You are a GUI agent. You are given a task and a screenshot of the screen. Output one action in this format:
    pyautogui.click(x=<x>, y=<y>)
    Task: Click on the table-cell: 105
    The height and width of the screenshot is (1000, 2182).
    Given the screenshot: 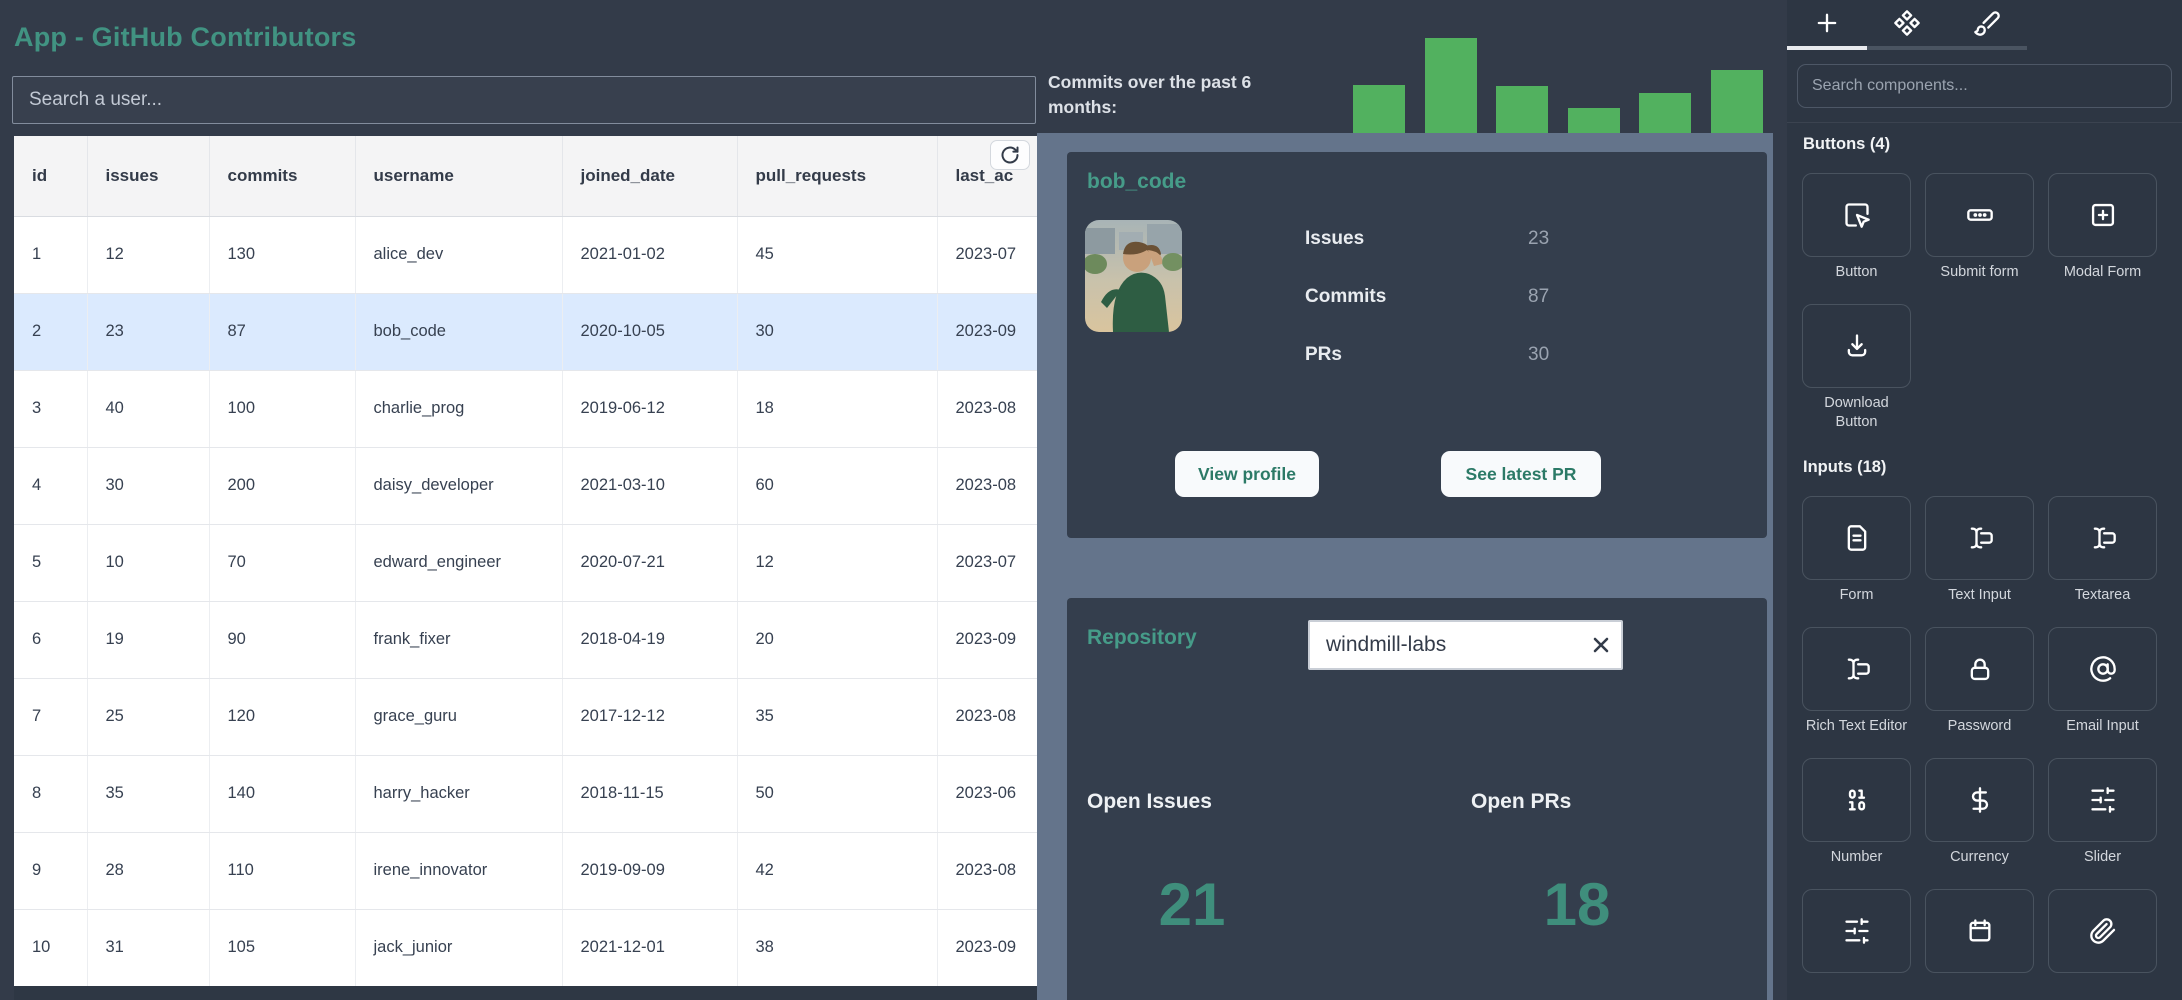 What is the action you would take?
    pyautogui.click(x=282, y=948)
    